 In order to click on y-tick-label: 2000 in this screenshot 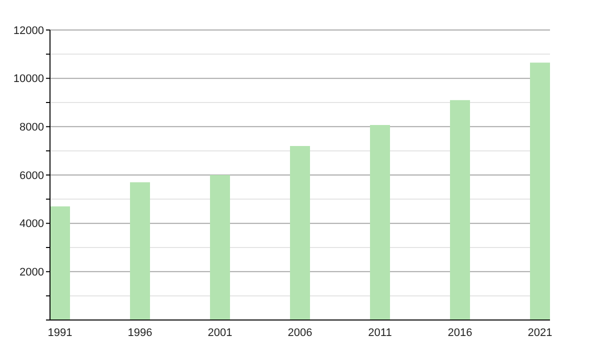, I will do `click(32, 272)`.